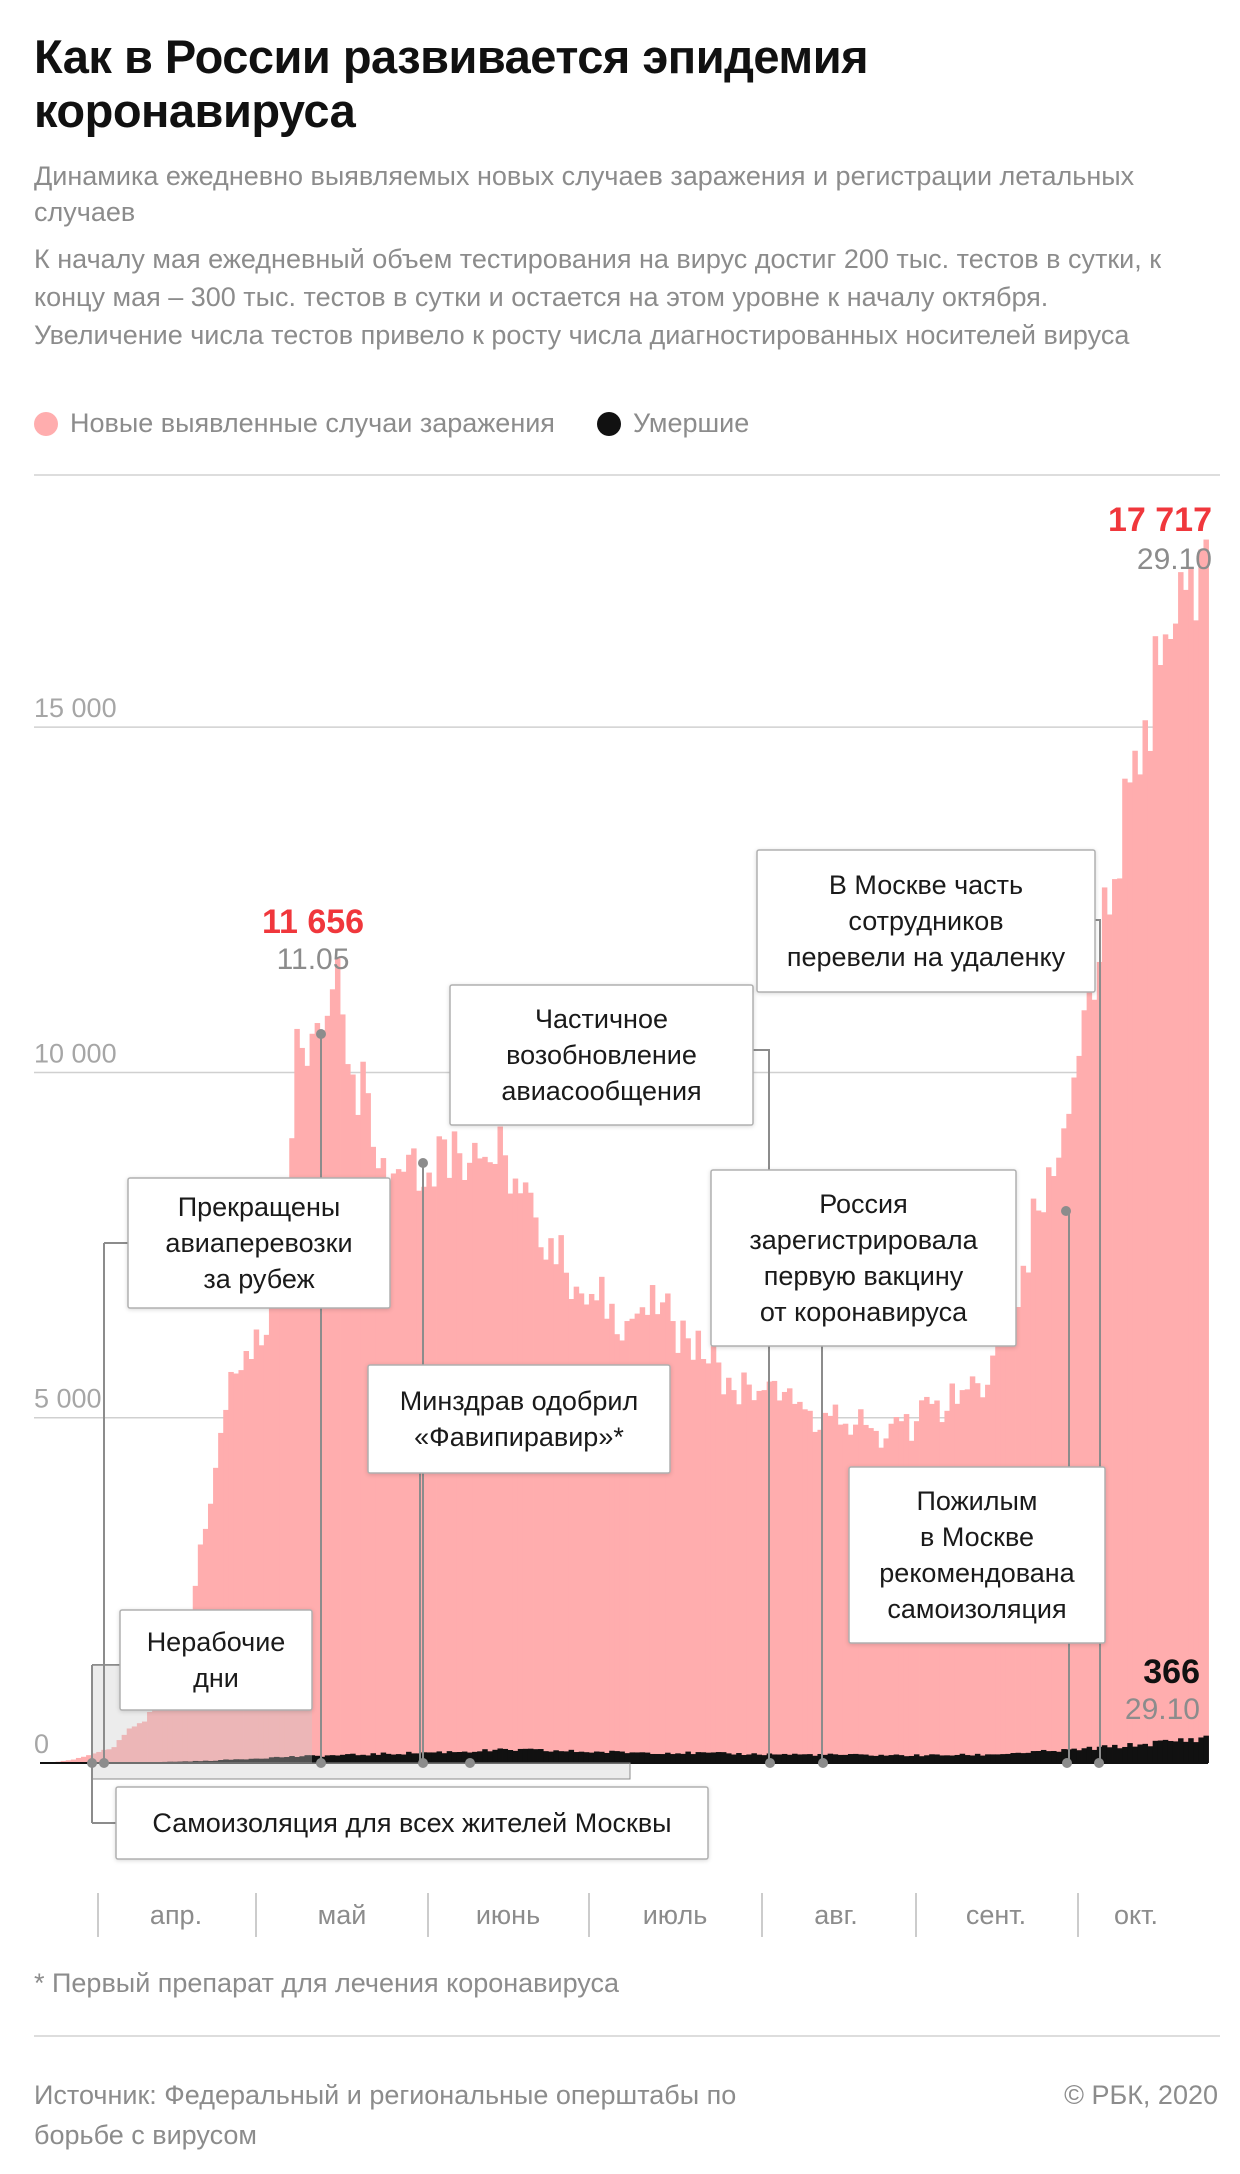 Image resolution: width=1240 pixels, height=2174 pixels. What do you see at coordinates (601, 1019) in the screenshot?
I see `annotation-text: Частичное` at bounding box center [601, 1019].